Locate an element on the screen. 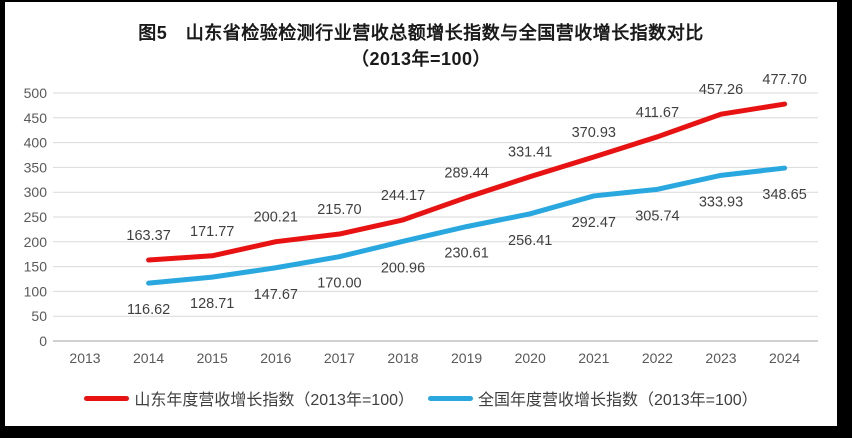 This screenshot has height=438, width=852. national-data-label: 256.41 is located at coordinates (530, 241).